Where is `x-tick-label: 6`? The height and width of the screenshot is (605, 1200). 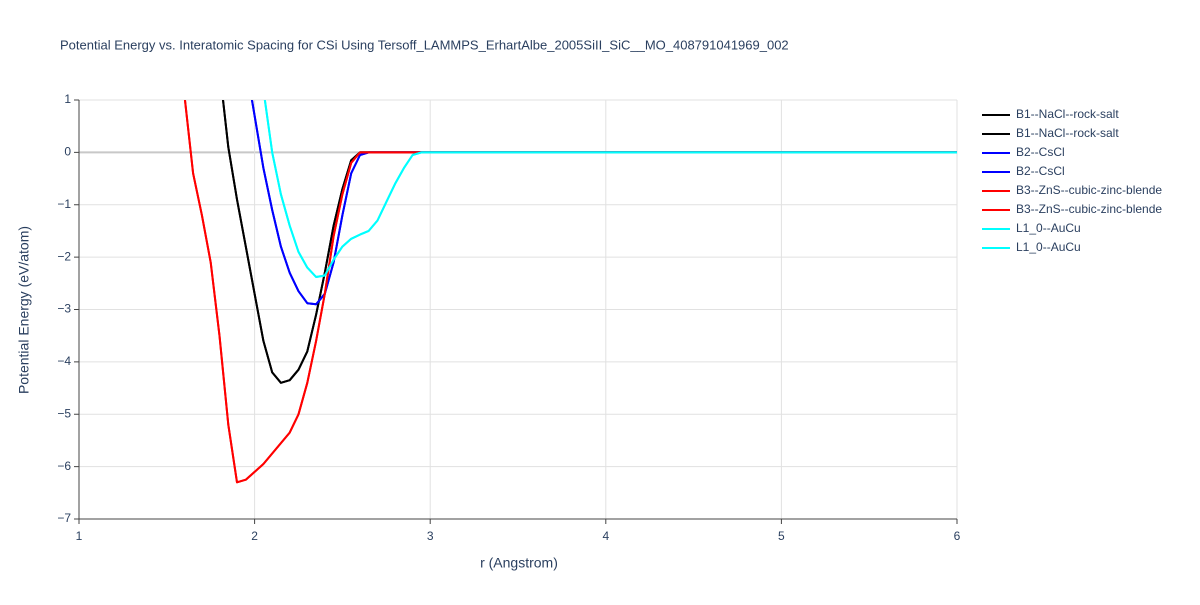
x-tick-label: 6 is located at coordinates (957, 536).